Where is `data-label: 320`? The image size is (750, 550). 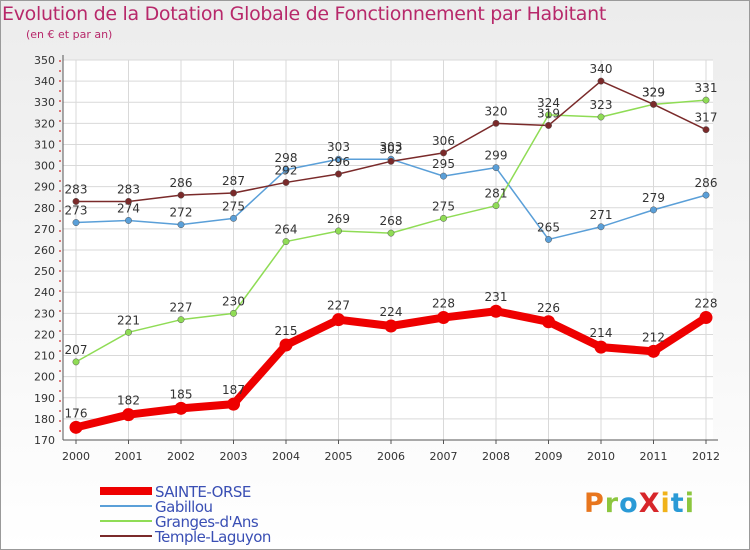 data-label: 320 is located at coordinates (496, 111).